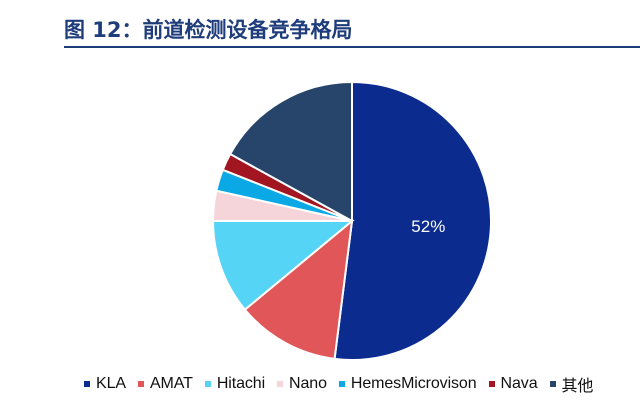  What do you see at coordinates (283, 266) in the screenshot?
I see `pie-slice-hitachi` at bounding box center [283, 266].